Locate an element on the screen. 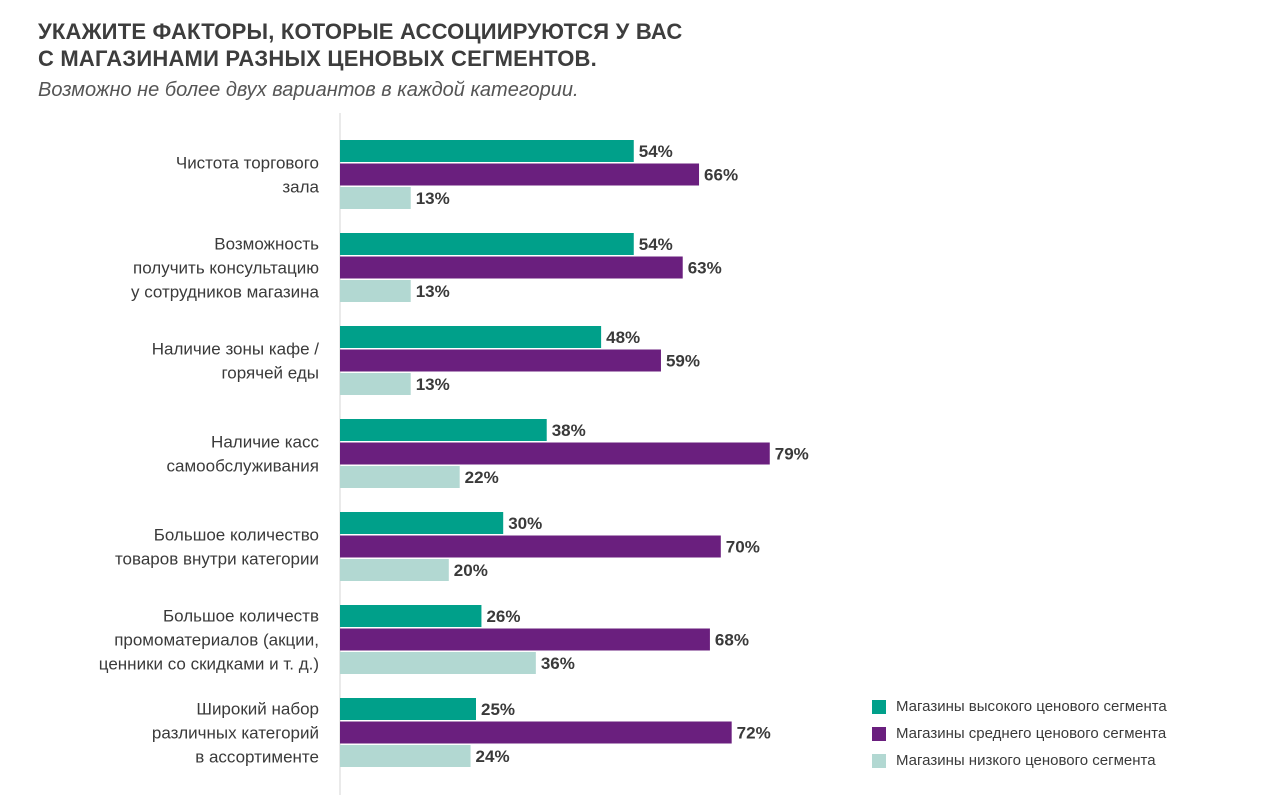  category-label-4-line-0: Большое количество is located at coordinates (236, 535).